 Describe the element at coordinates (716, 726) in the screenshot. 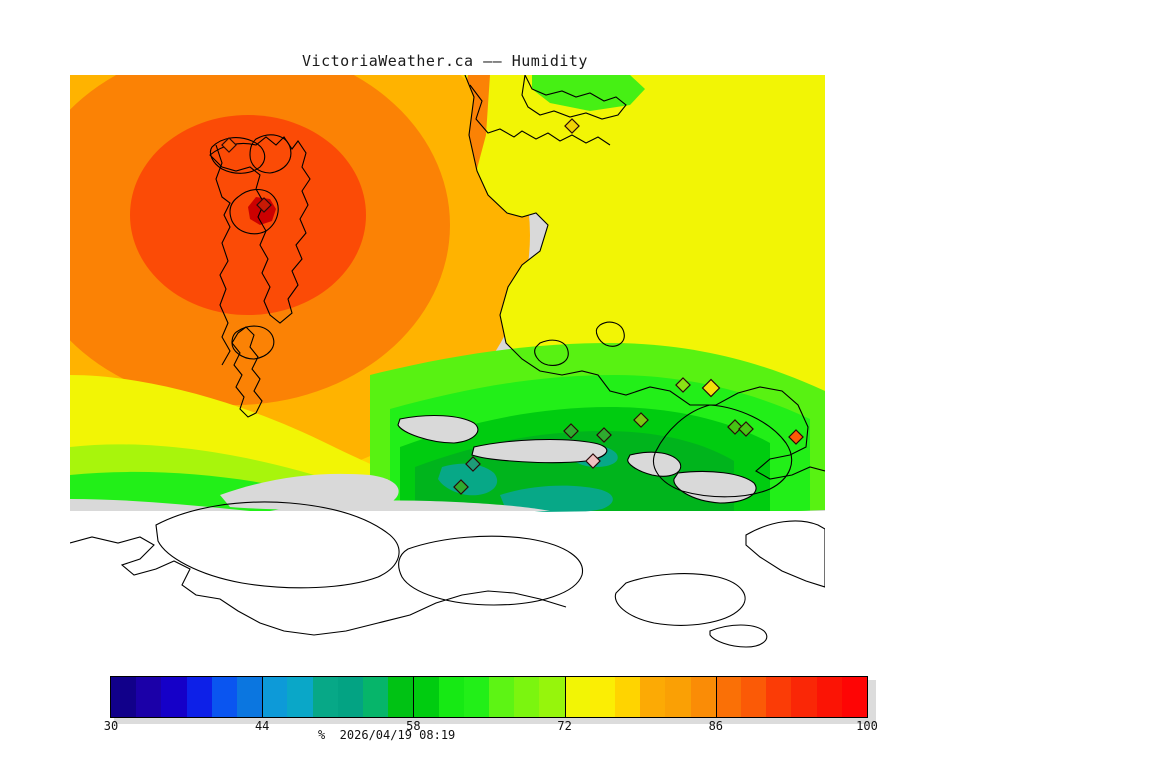

I see `colorbar-label-86: 86` at that location.